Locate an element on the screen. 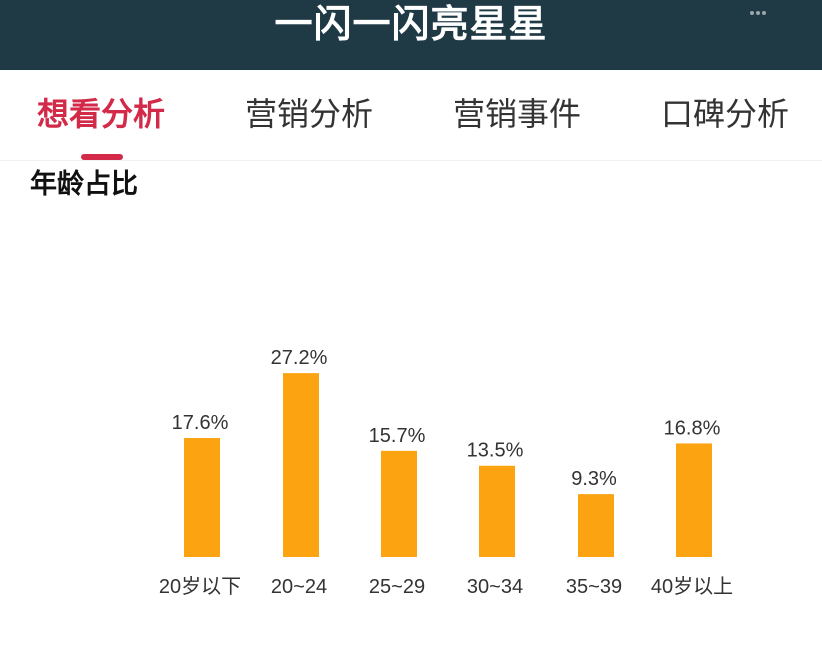 The height and width of the screenshot is (661, 822). category-label-3: 30~34 is located at coordinates (495, 587).